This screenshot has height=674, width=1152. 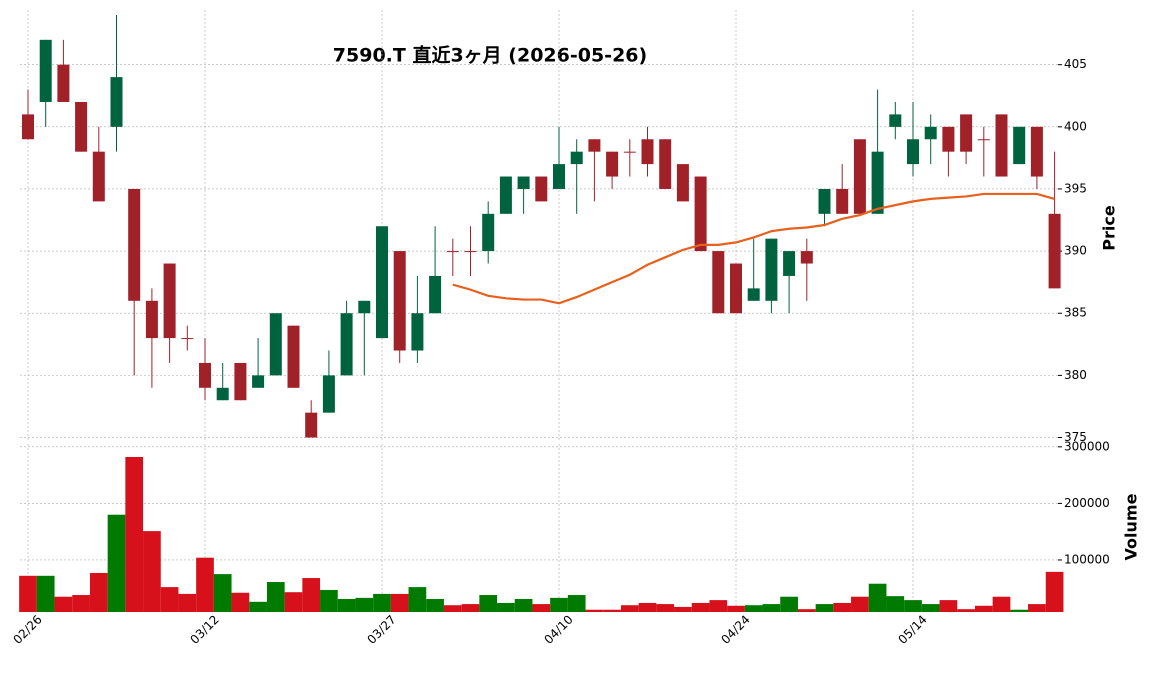 What do you see at coordinates (1087, 503) in the screenshot?
I see `y-tick-label: 200000` at bounding box center [1087, 503].